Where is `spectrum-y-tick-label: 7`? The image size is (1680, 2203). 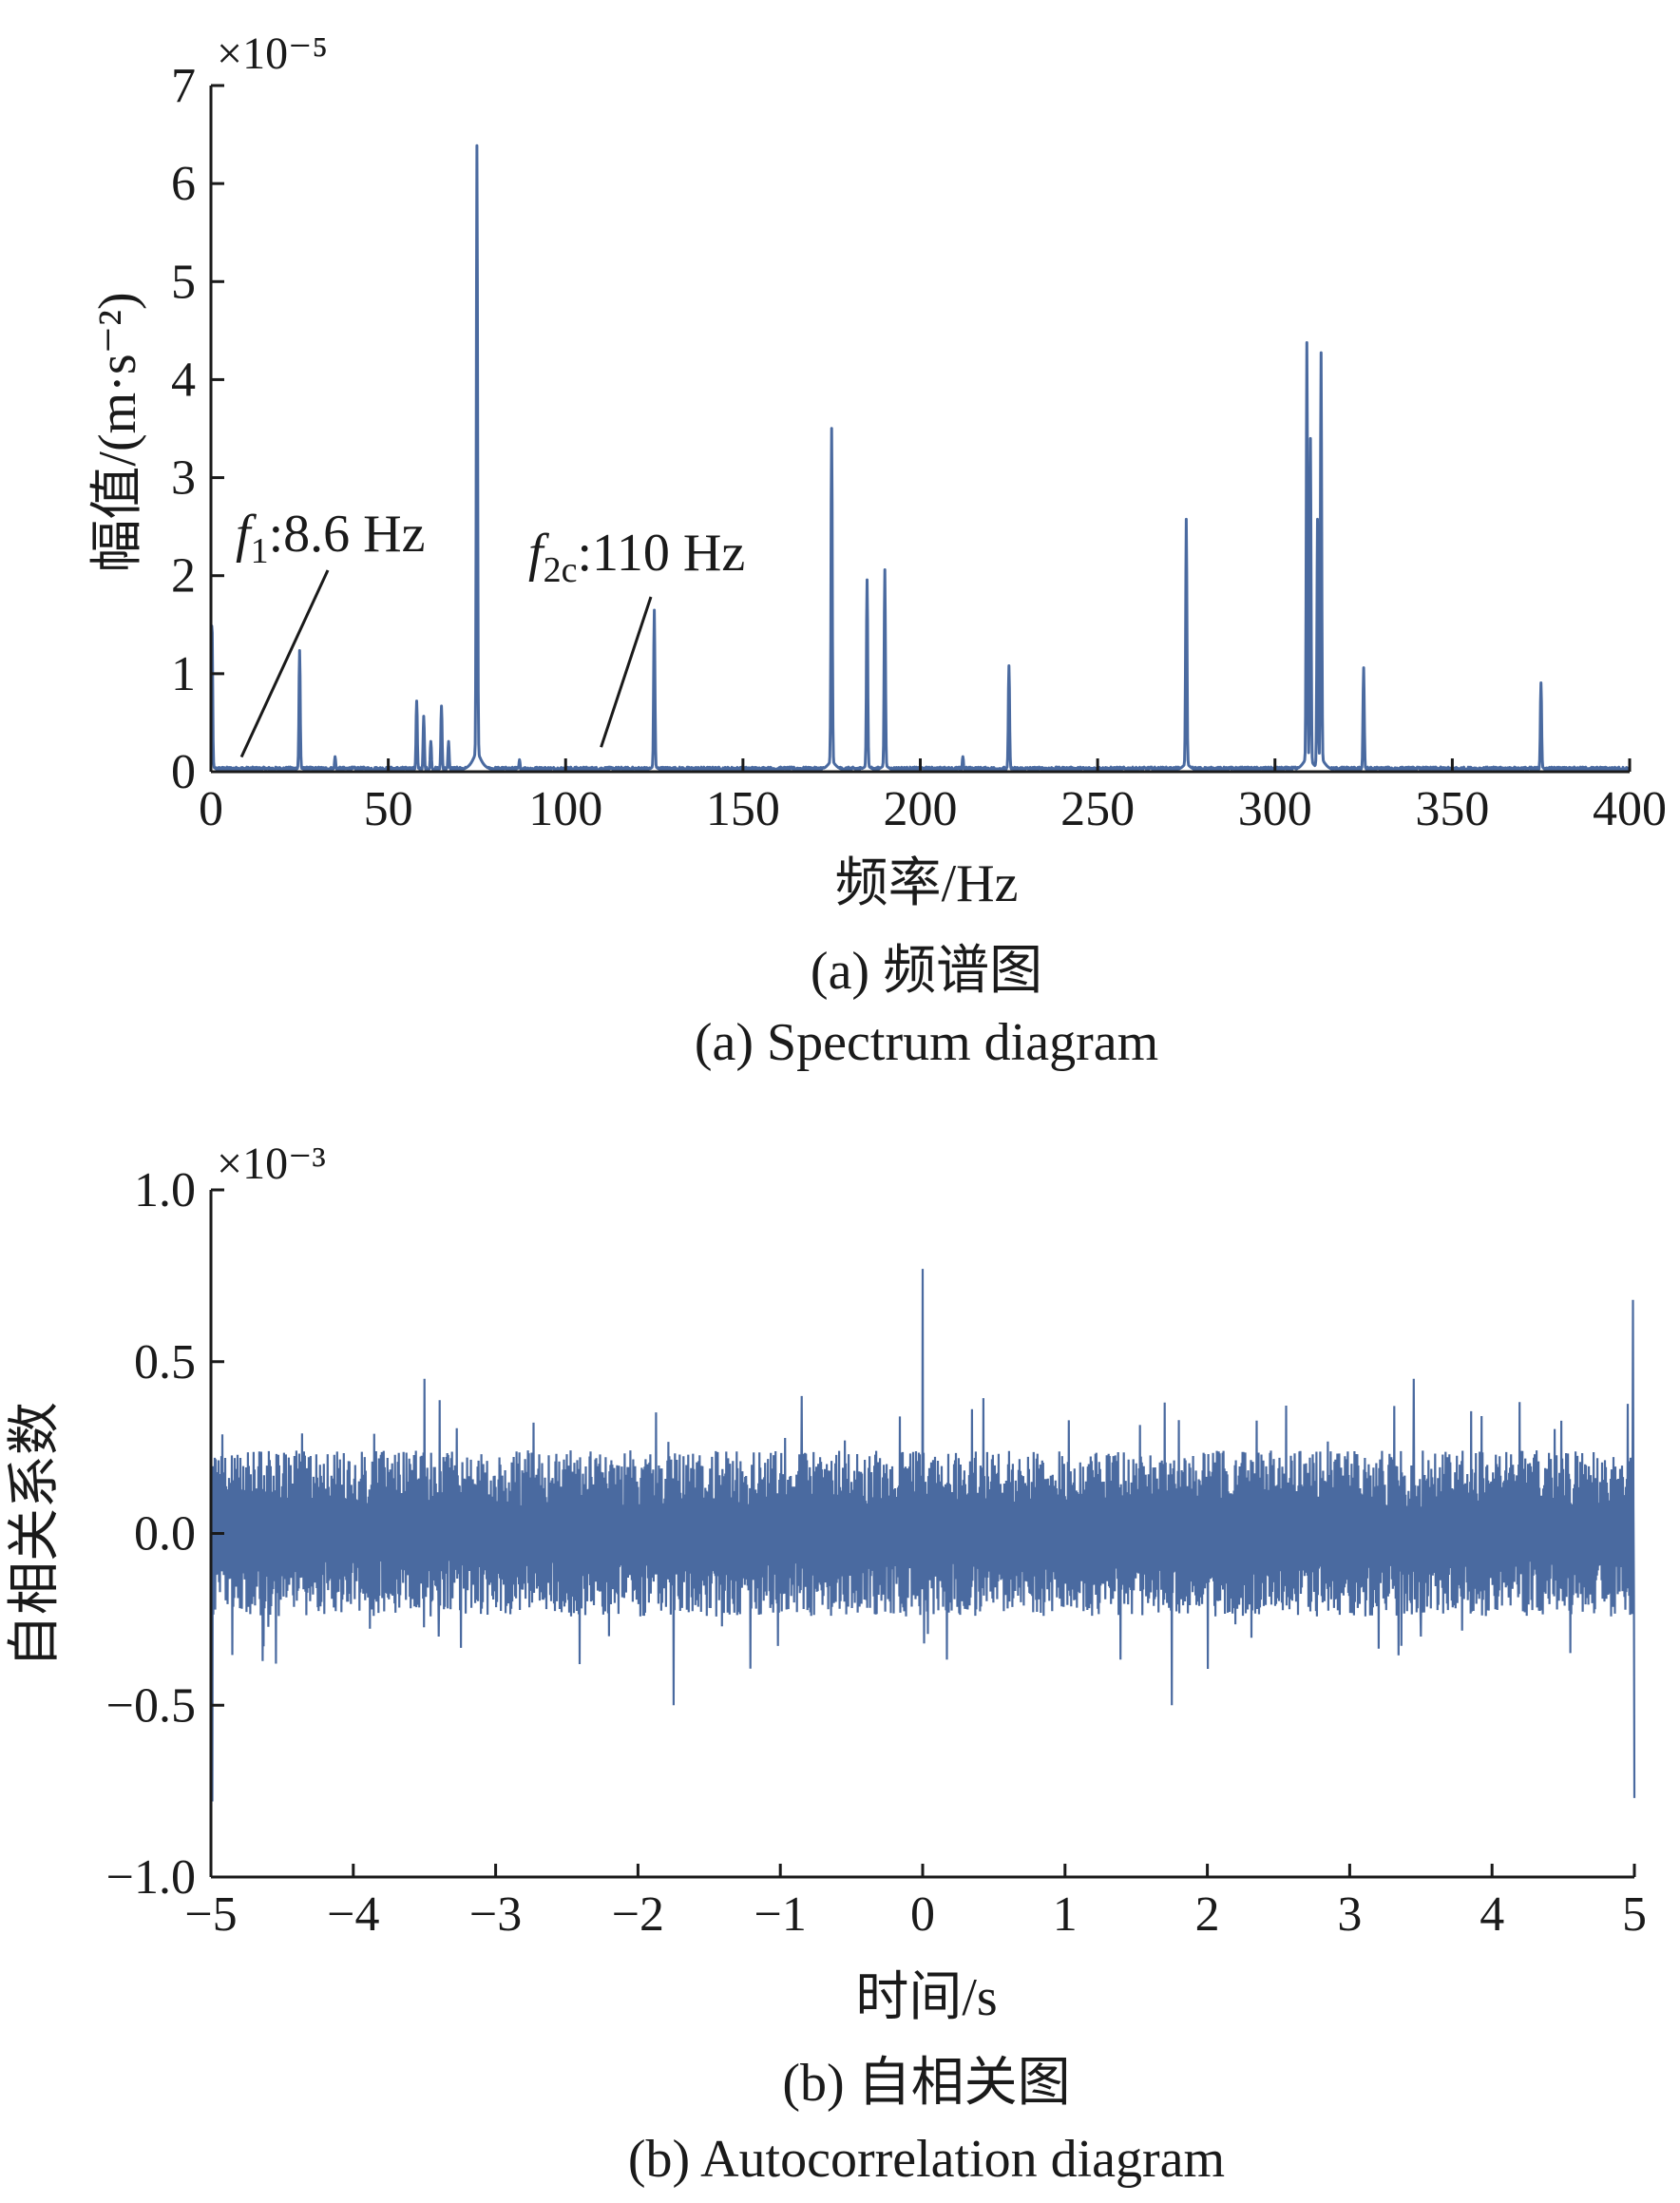 spectrum-y-tick-label: 7 is located at coordinates (183, 86).